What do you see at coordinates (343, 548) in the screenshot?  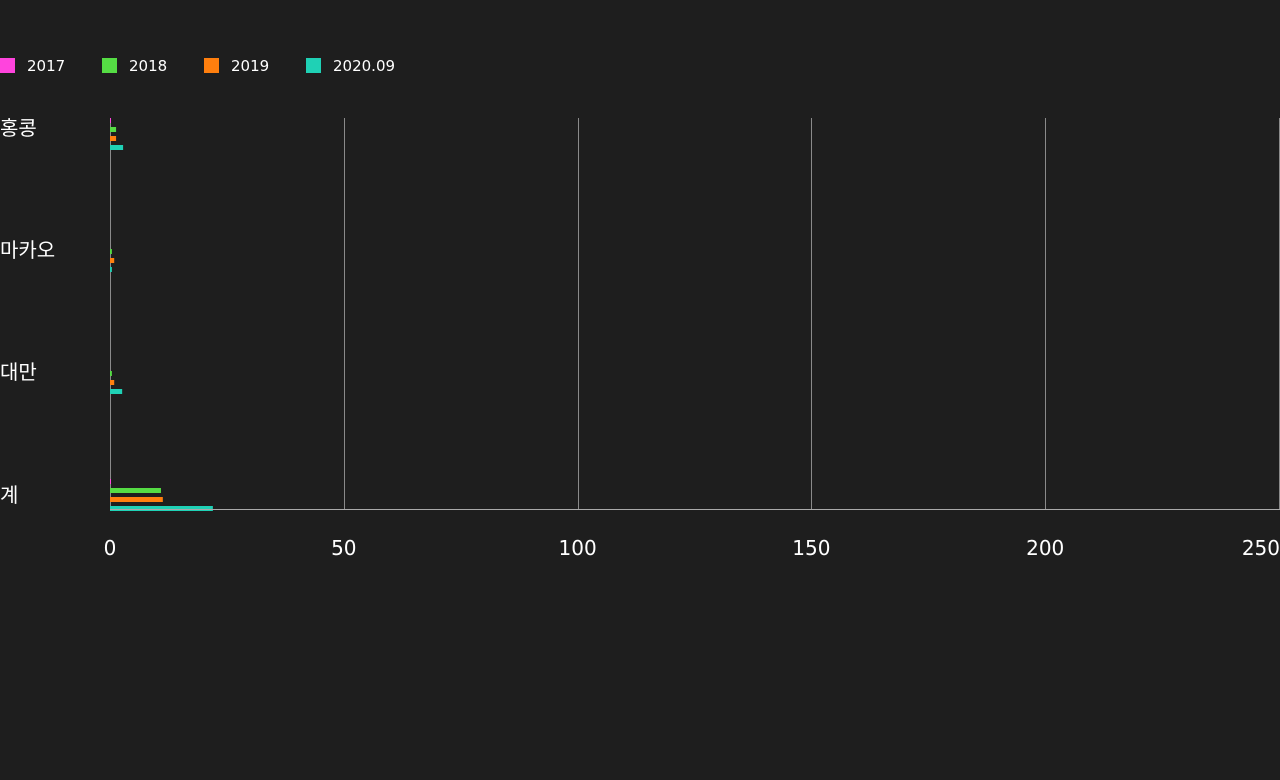 I see `x-tick-label: 50` at bounding box center [343, 548].